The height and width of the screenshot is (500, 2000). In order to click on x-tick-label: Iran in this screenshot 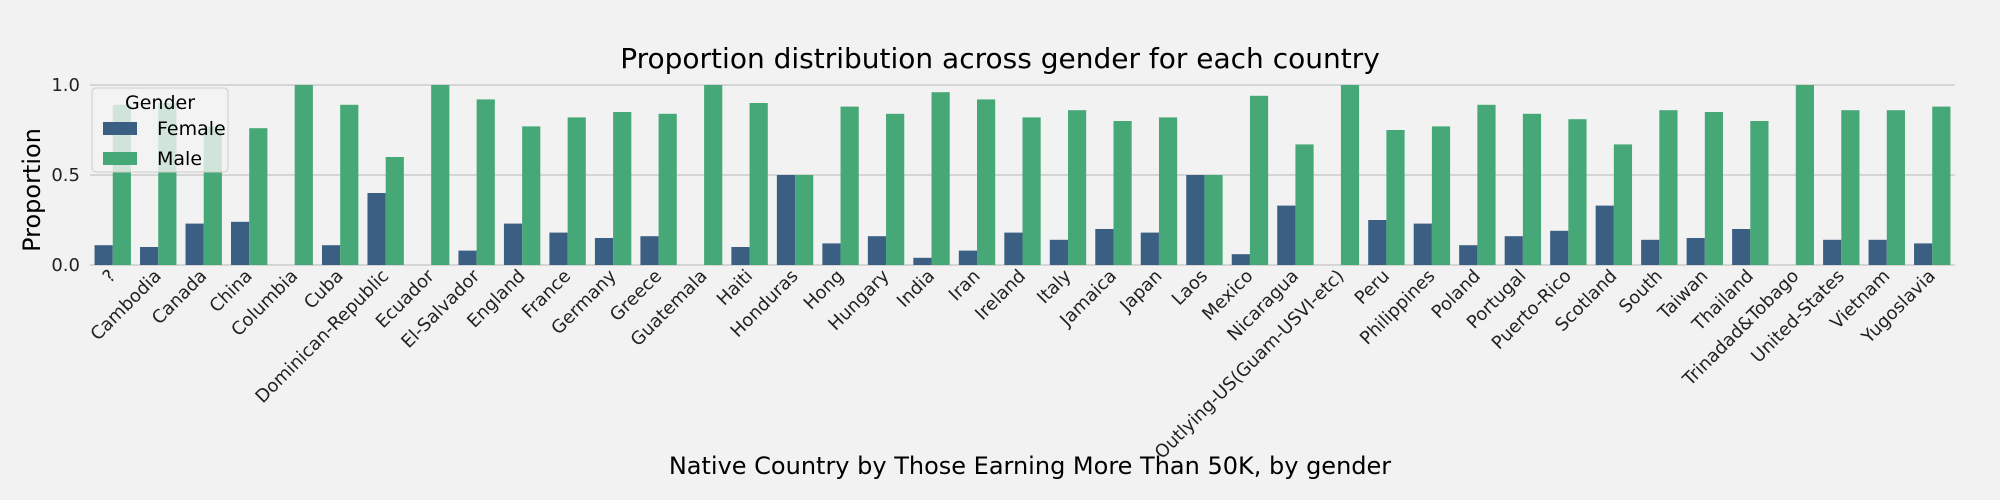, I will do `click(965, 286)`.